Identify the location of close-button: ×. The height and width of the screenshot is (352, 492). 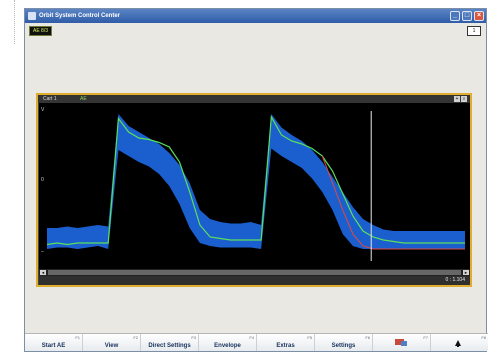
(479, 16).